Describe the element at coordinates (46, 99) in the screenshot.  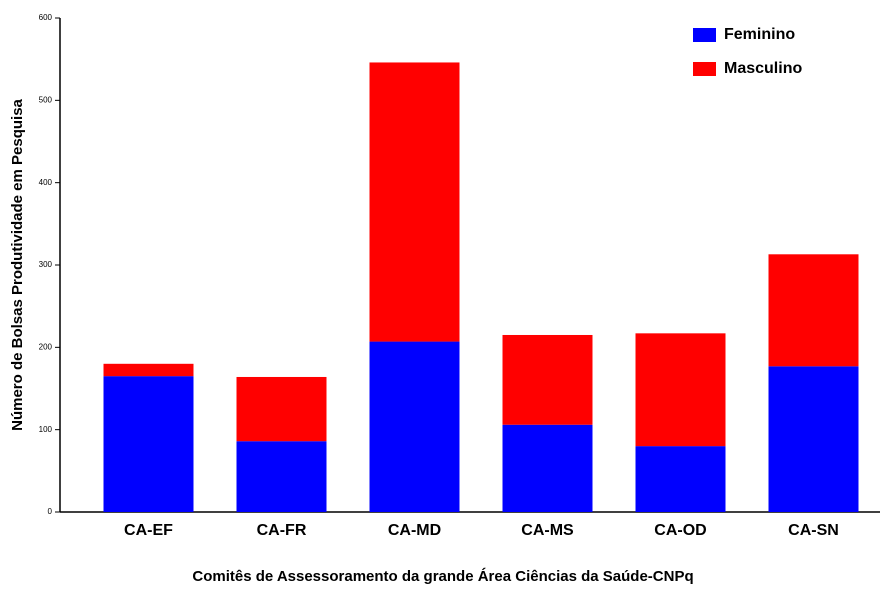
I see `y-tick-label: 500` at that location.